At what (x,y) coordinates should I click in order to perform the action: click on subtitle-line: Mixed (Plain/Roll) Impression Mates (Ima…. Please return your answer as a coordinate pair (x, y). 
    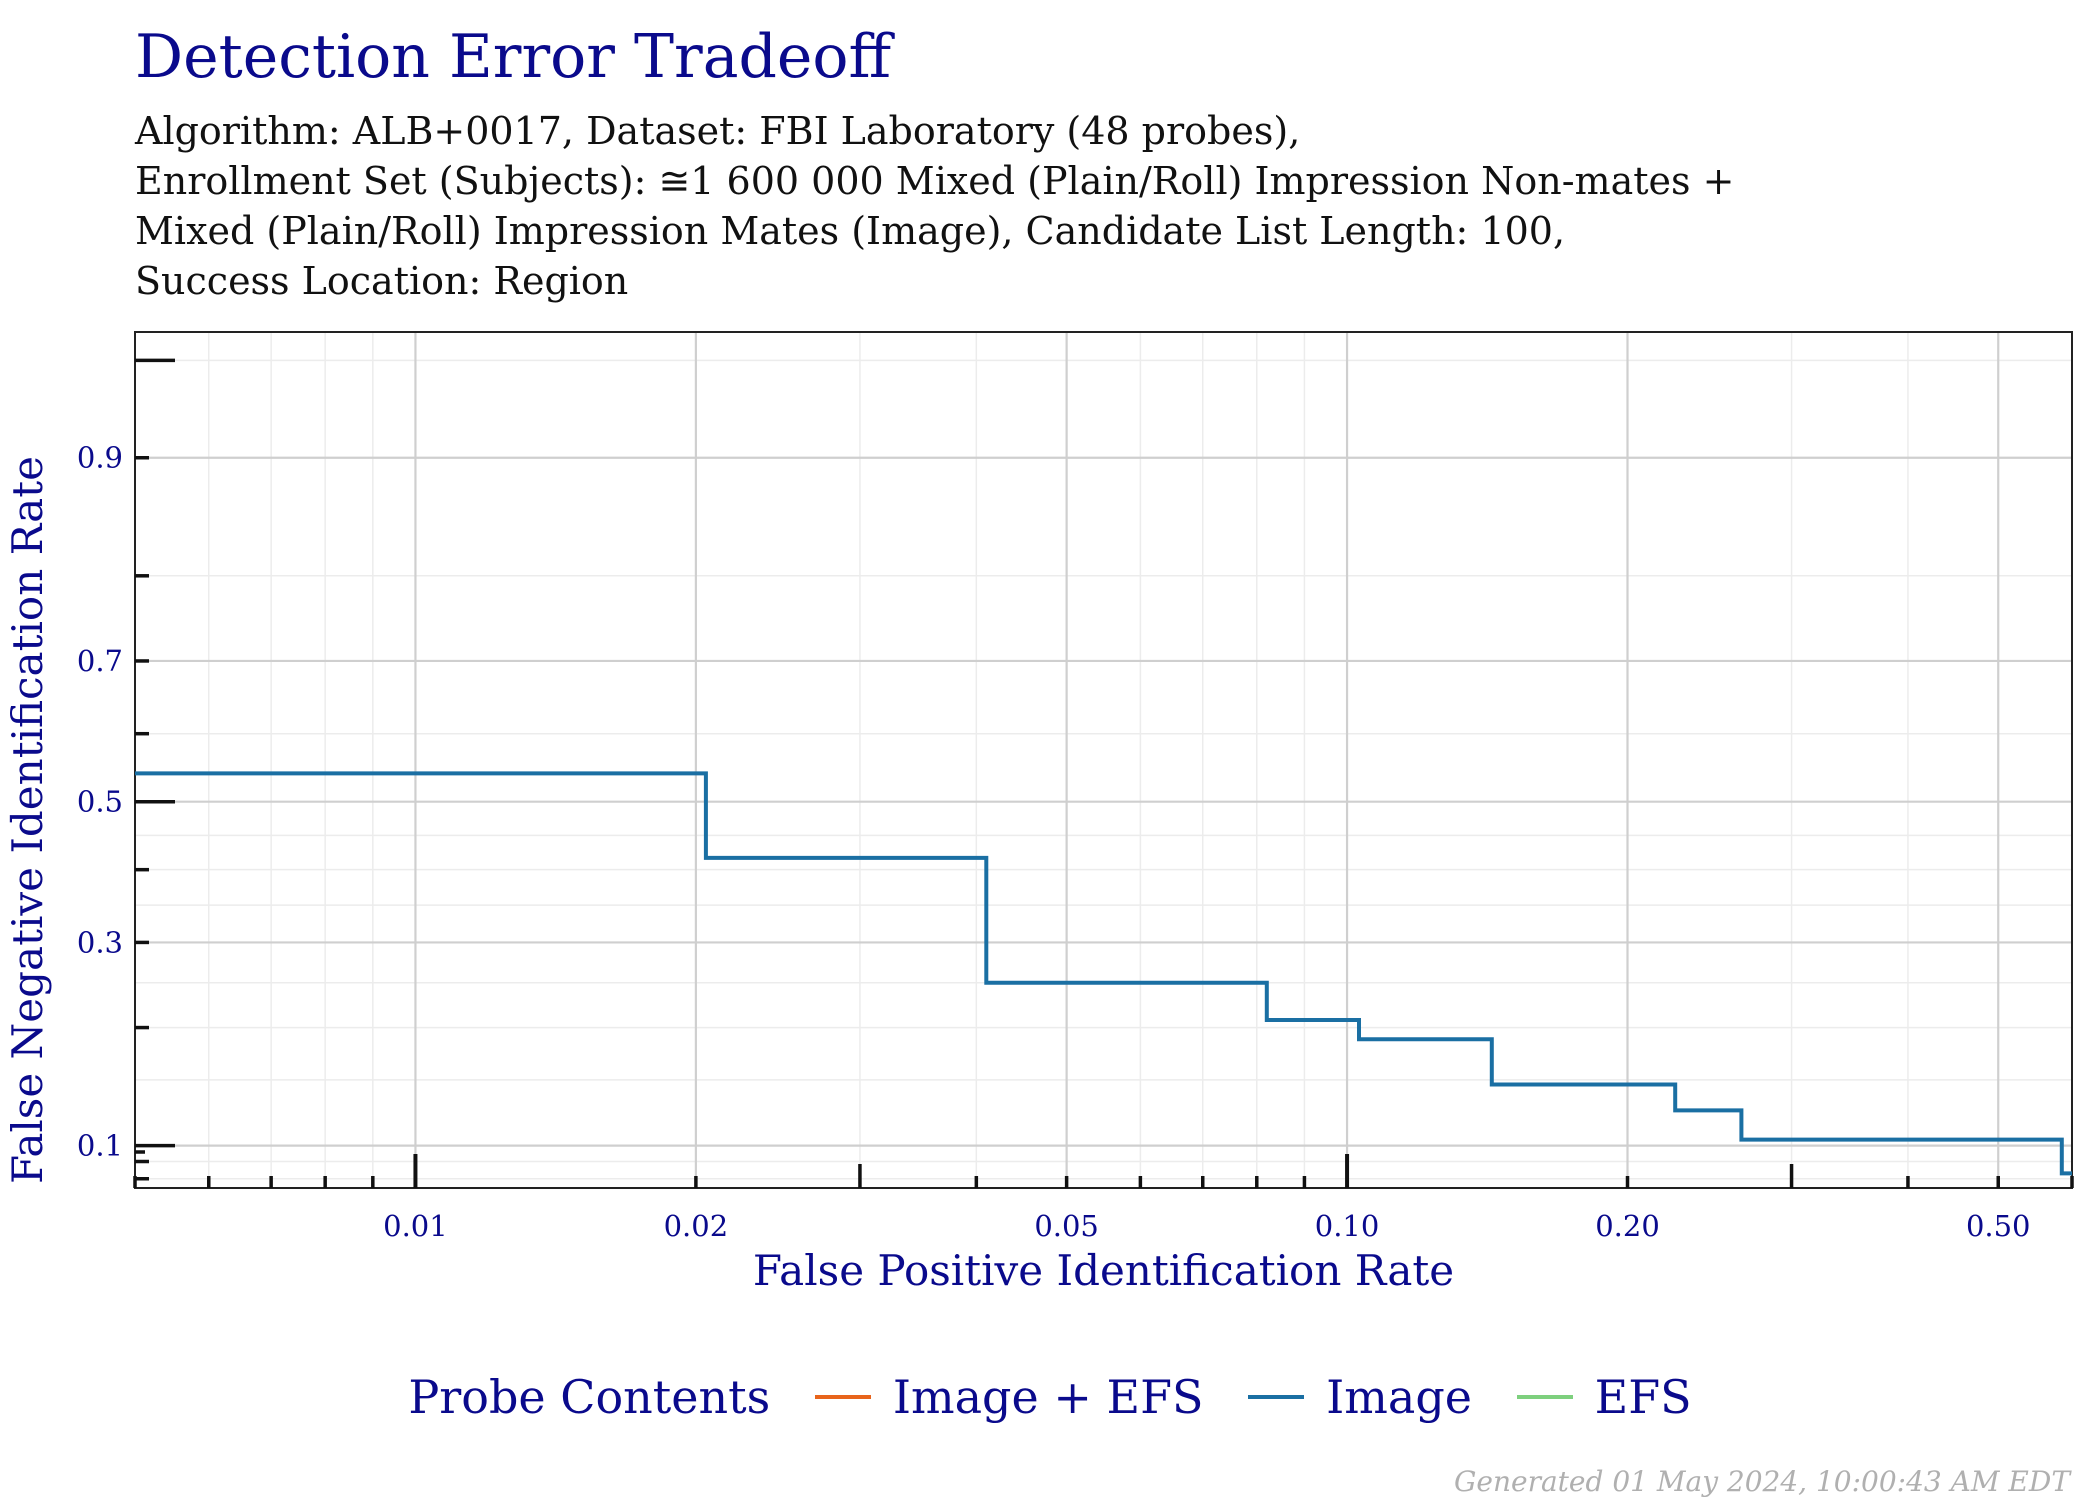
    Looking at the image, I should click on (850, 231).